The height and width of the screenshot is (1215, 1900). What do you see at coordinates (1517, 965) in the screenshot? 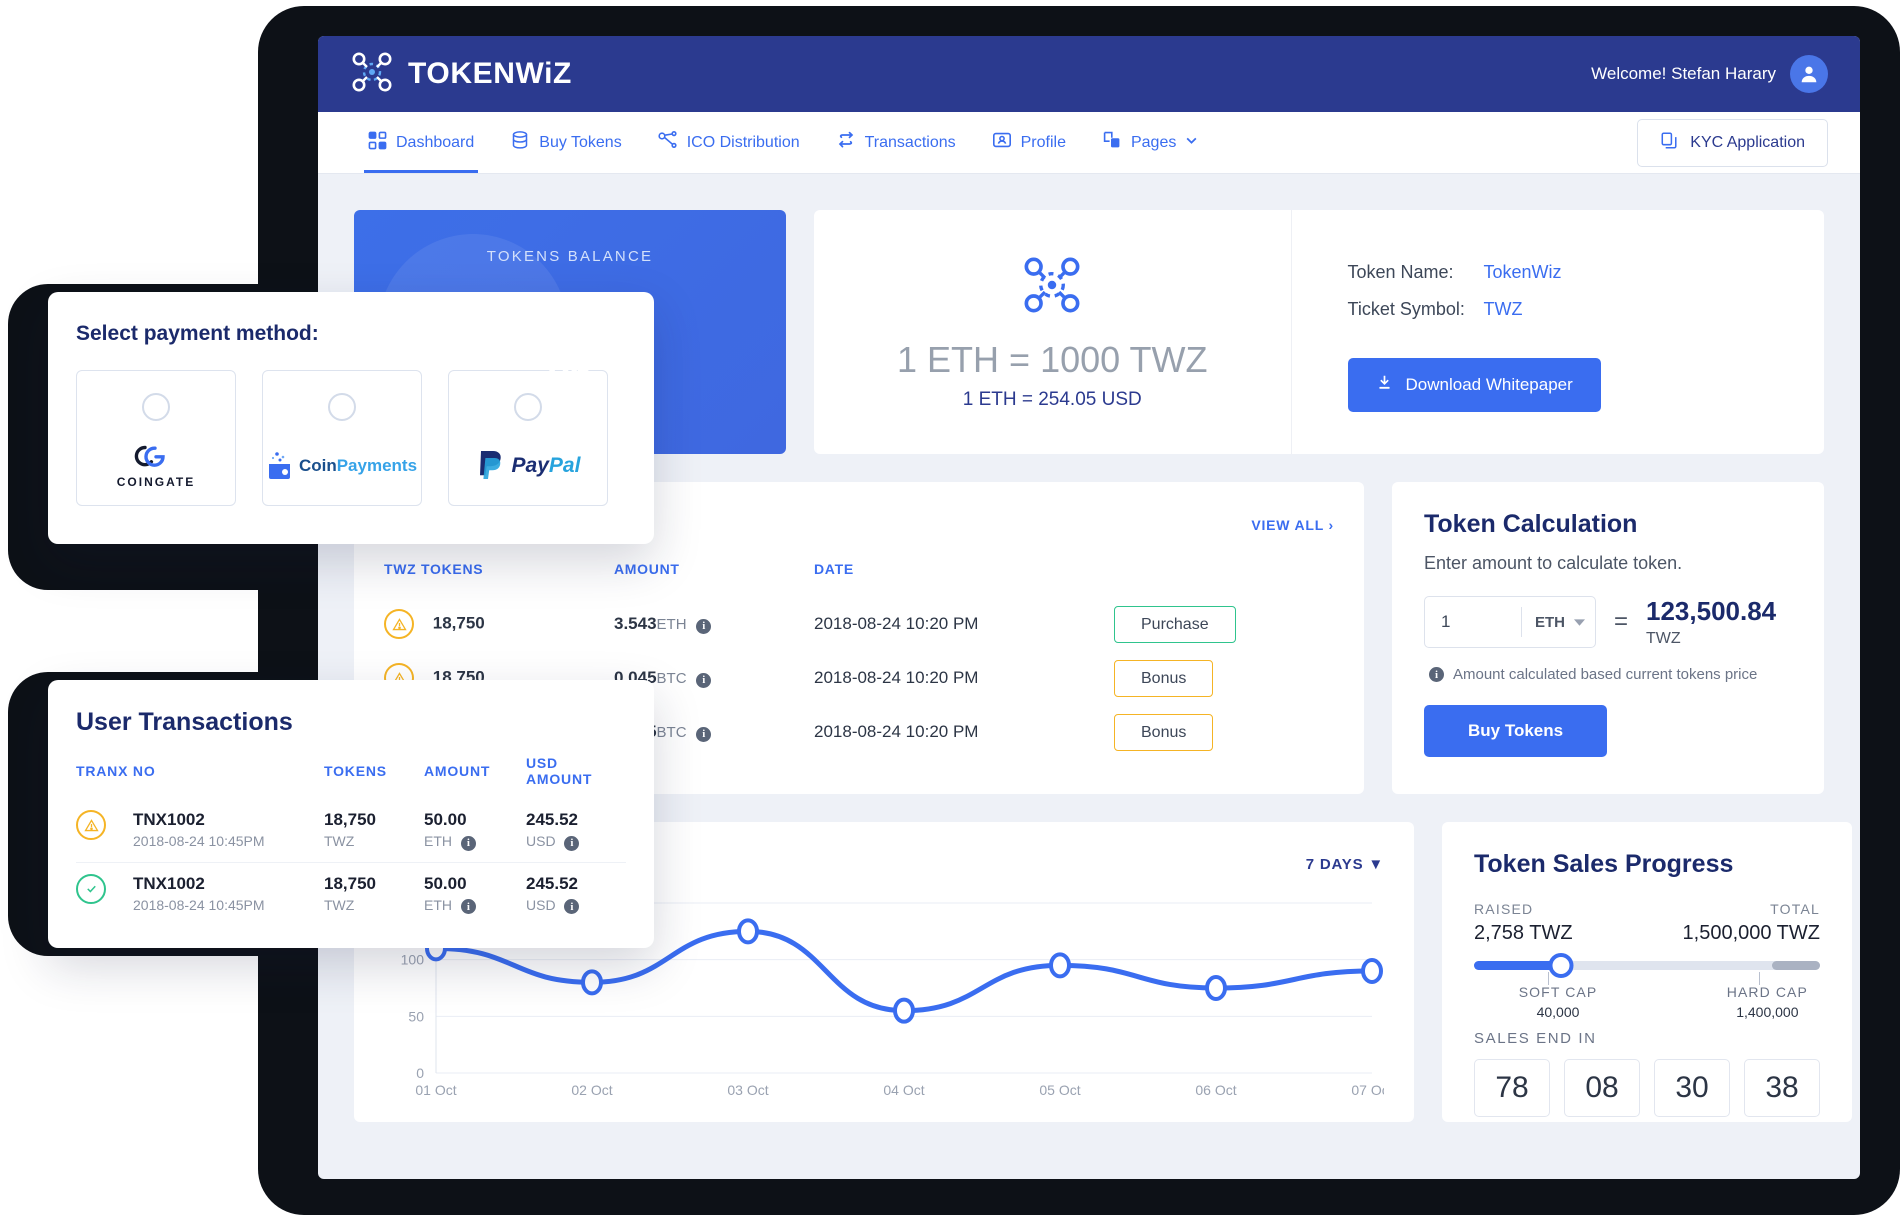
I see `progress-fill` at bounding box center [1517, 965].